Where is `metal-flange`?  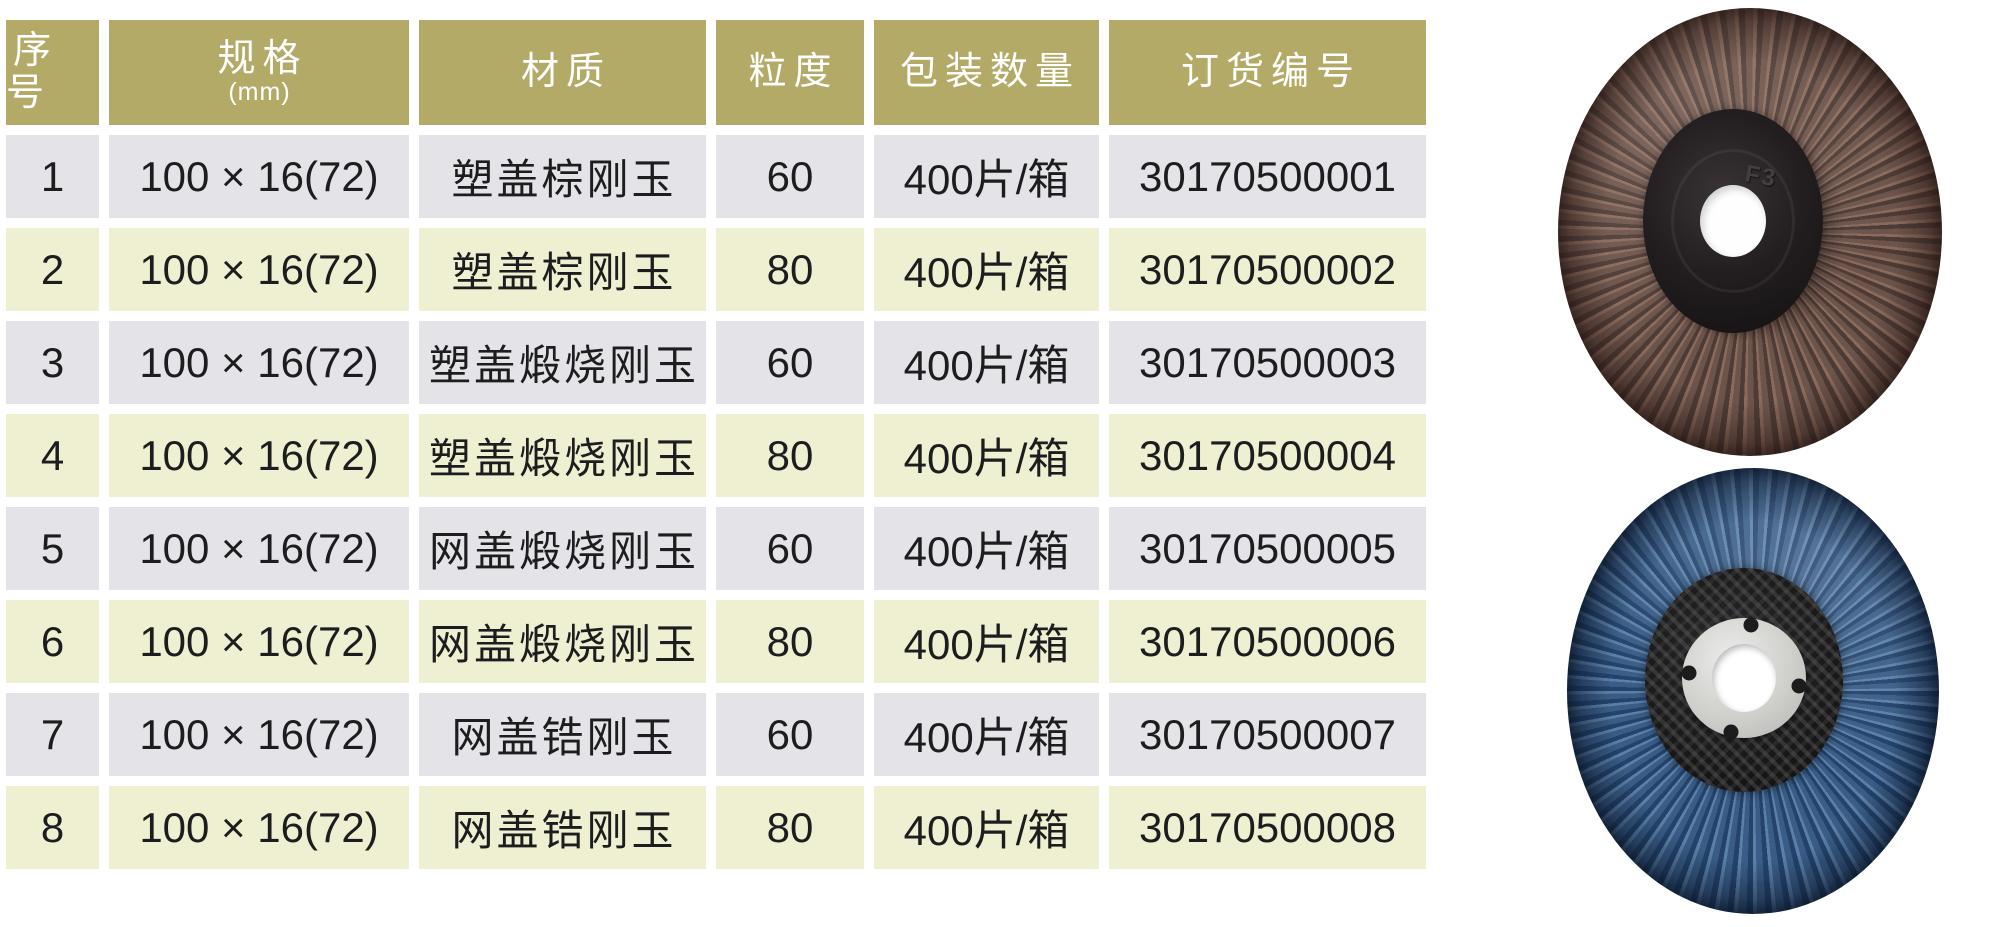
metal-flange is located at coordinates (1744, 678).